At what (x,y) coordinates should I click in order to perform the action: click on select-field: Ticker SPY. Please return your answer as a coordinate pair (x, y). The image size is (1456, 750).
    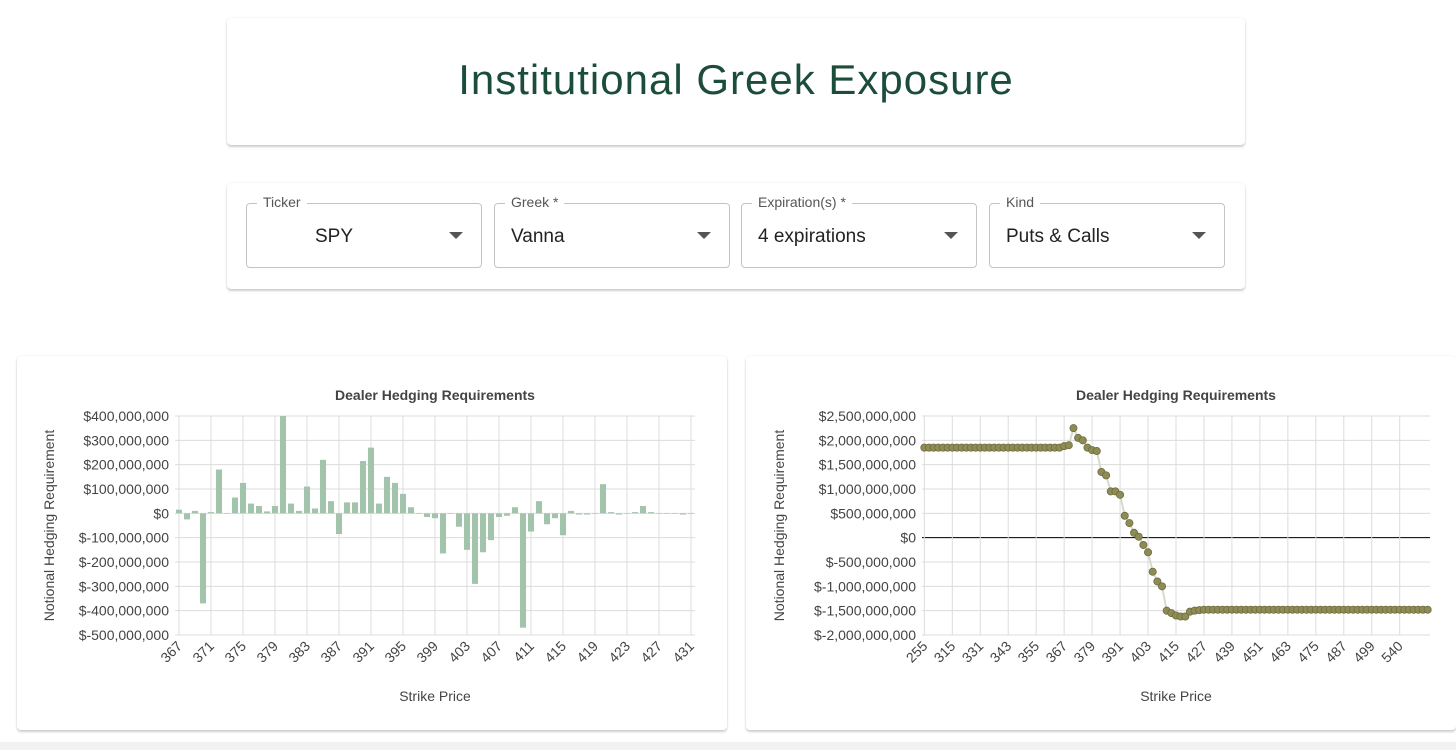
    Looking at the image, I should click on (364, 231).